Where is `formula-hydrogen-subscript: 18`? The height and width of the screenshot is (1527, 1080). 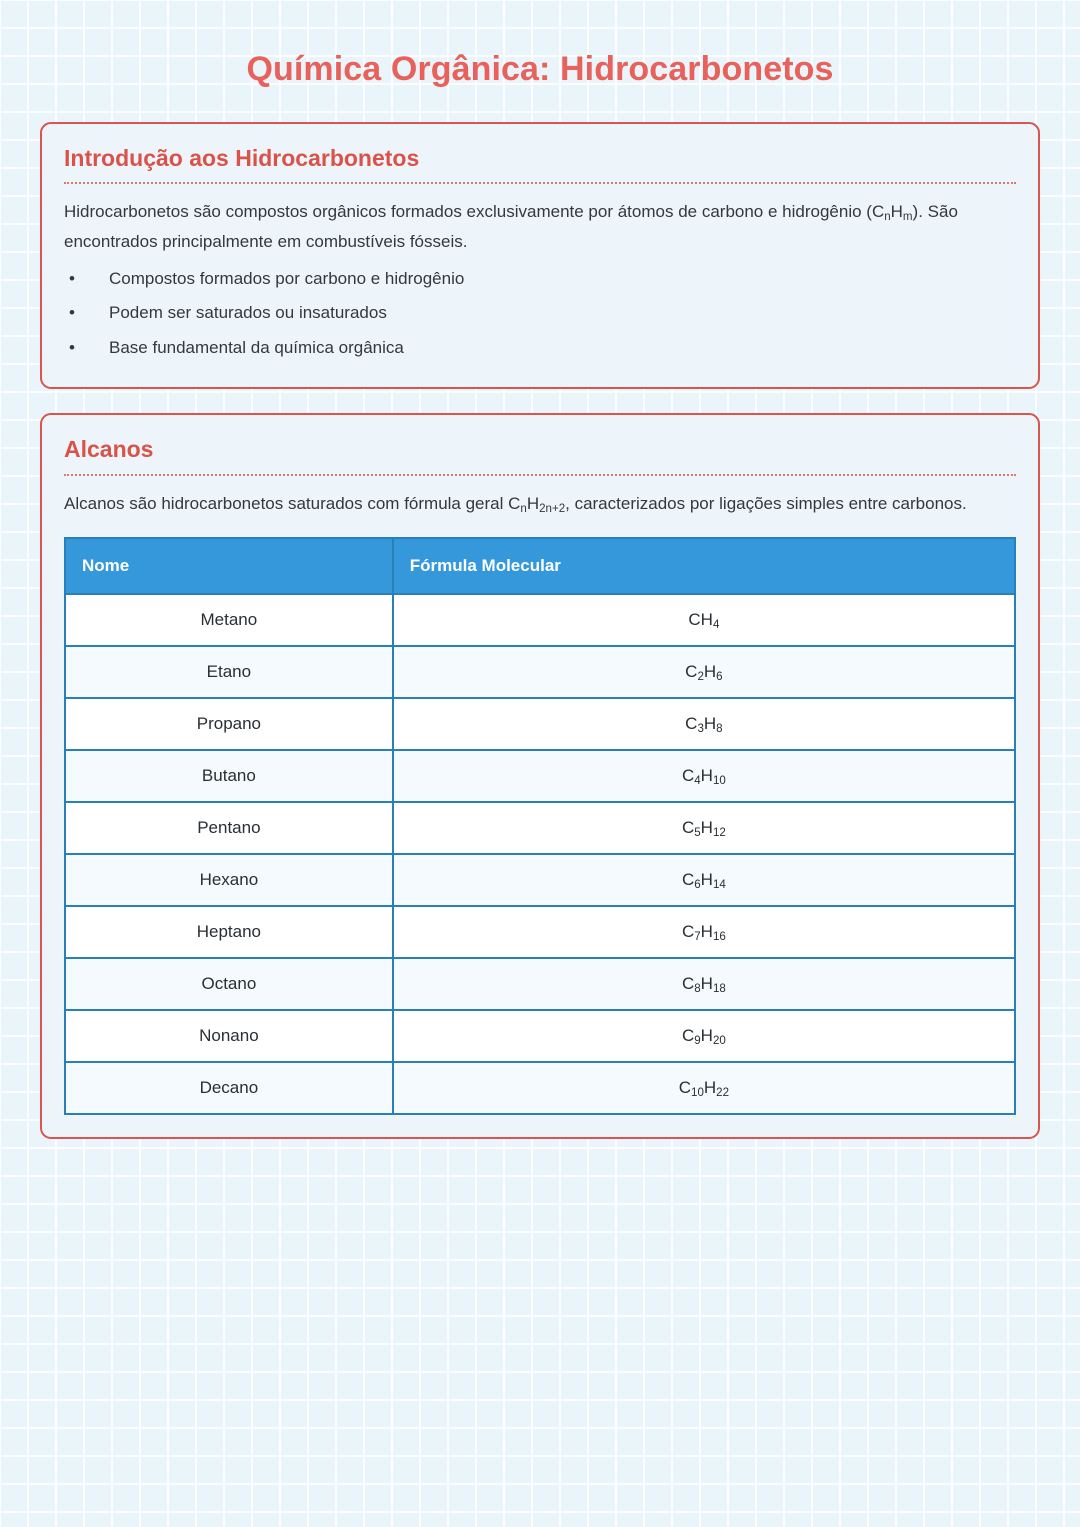
formula-hydrogen-subscript: 18 is located at coordinates (719, 989).